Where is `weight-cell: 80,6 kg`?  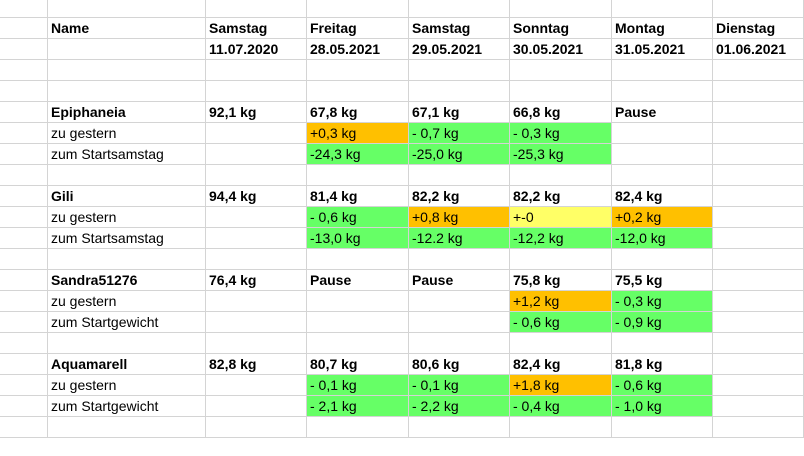 weight-cell: 80,6 kg is located at coordinates (459, 364).